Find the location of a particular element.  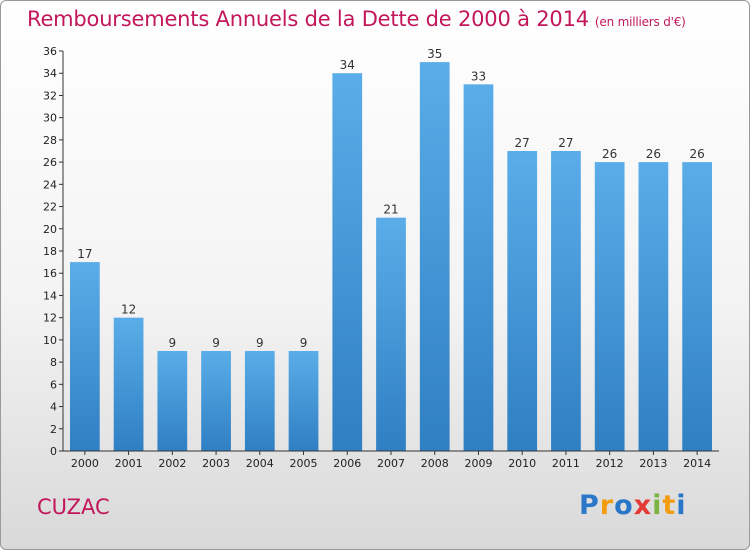

y-tick-label: 0 is located at coordinates (53, 451).